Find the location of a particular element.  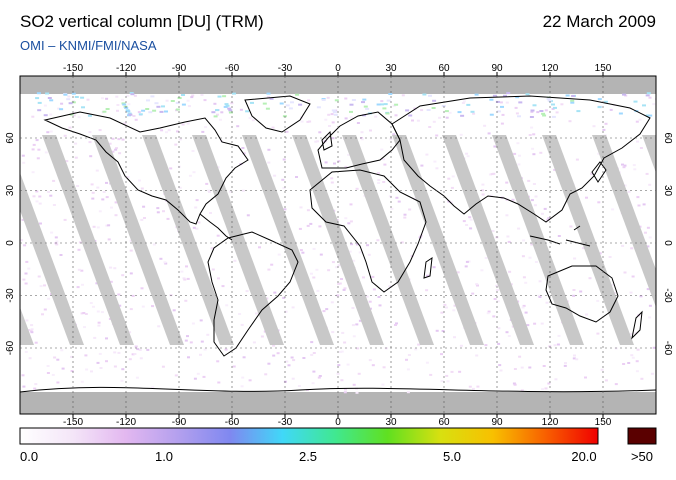

lon-tick-label: 150 is located at coordinates (603, 422).